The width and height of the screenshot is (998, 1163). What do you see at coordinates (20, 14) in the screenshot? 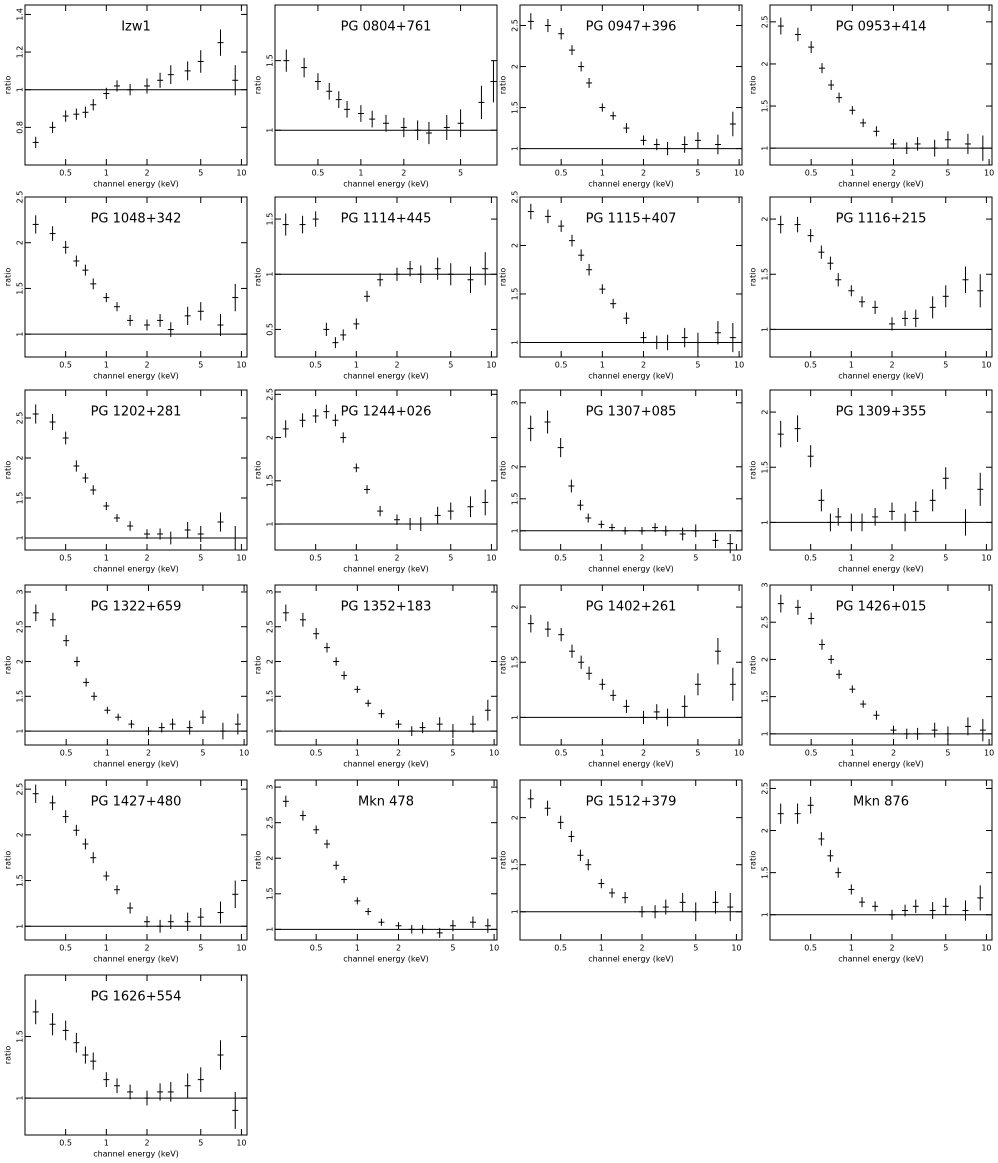
I see `y-tick-label: 1.4` at bounding box center [20, 14].